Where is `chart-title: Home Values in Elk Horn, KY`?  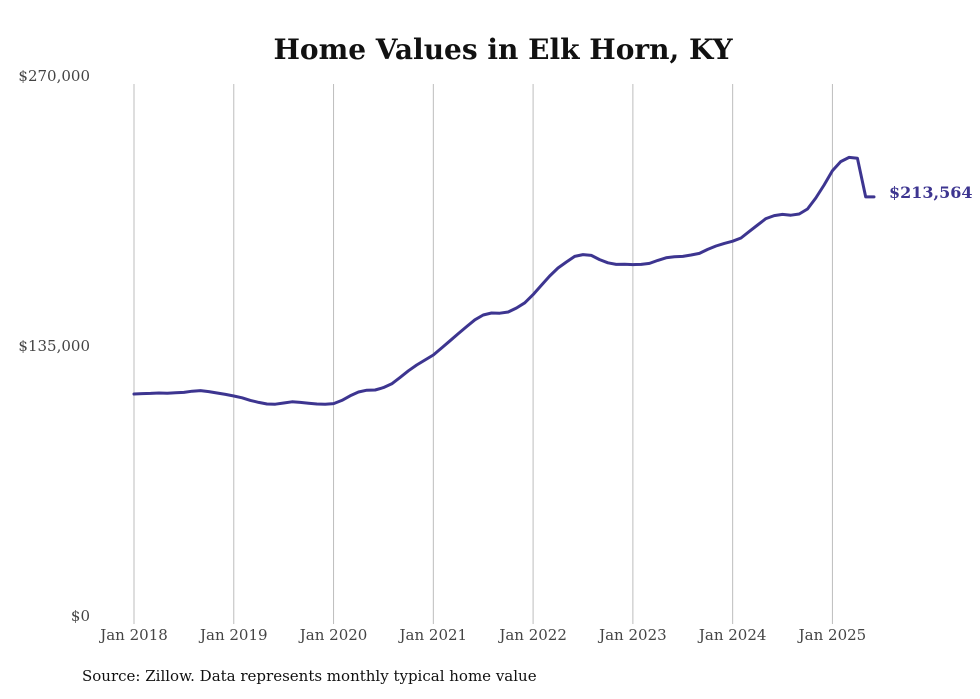 chart-title: Home Values in Elk Horn, KY is located at coordinates (503, 49).